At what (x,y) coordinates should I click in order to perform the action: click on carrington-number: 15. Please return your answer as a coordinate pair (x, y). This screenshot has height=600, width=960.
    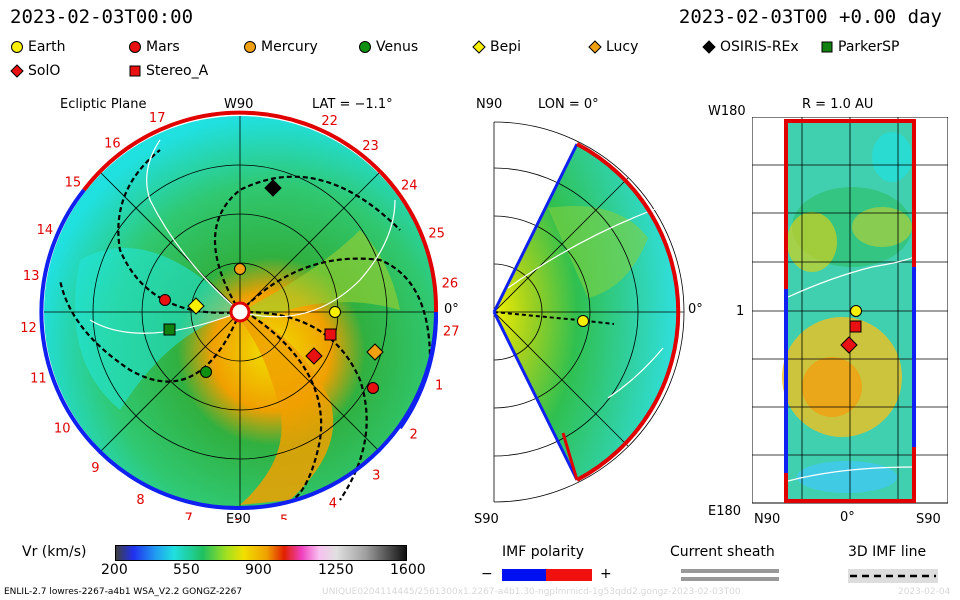
    Looking at the image, I should click on (73, 183).